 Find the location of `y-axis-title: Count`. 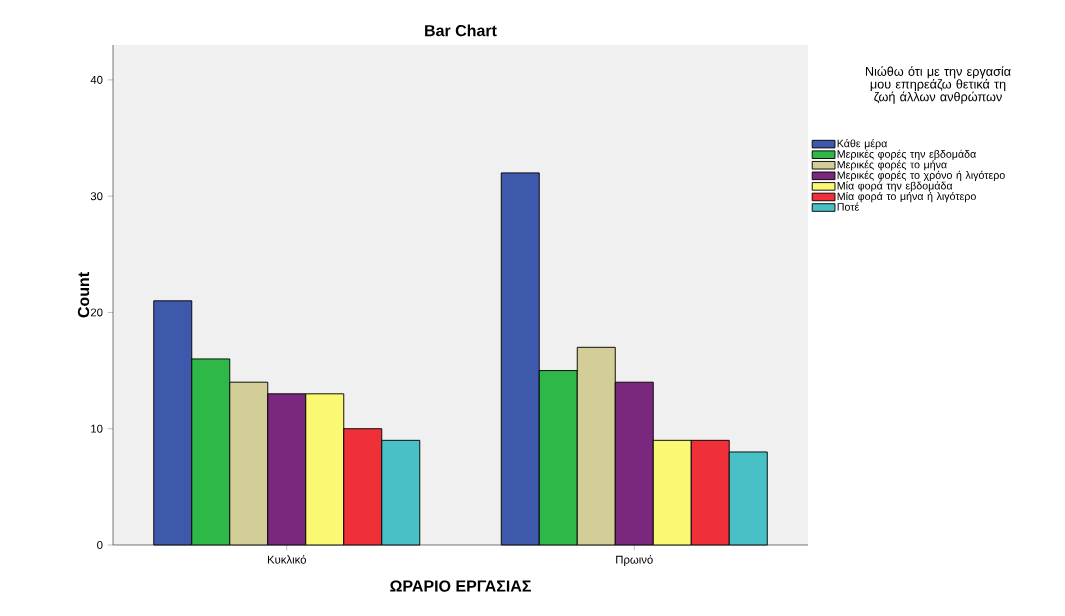

y-axis-title: Count is located at coordinates (83, 295).